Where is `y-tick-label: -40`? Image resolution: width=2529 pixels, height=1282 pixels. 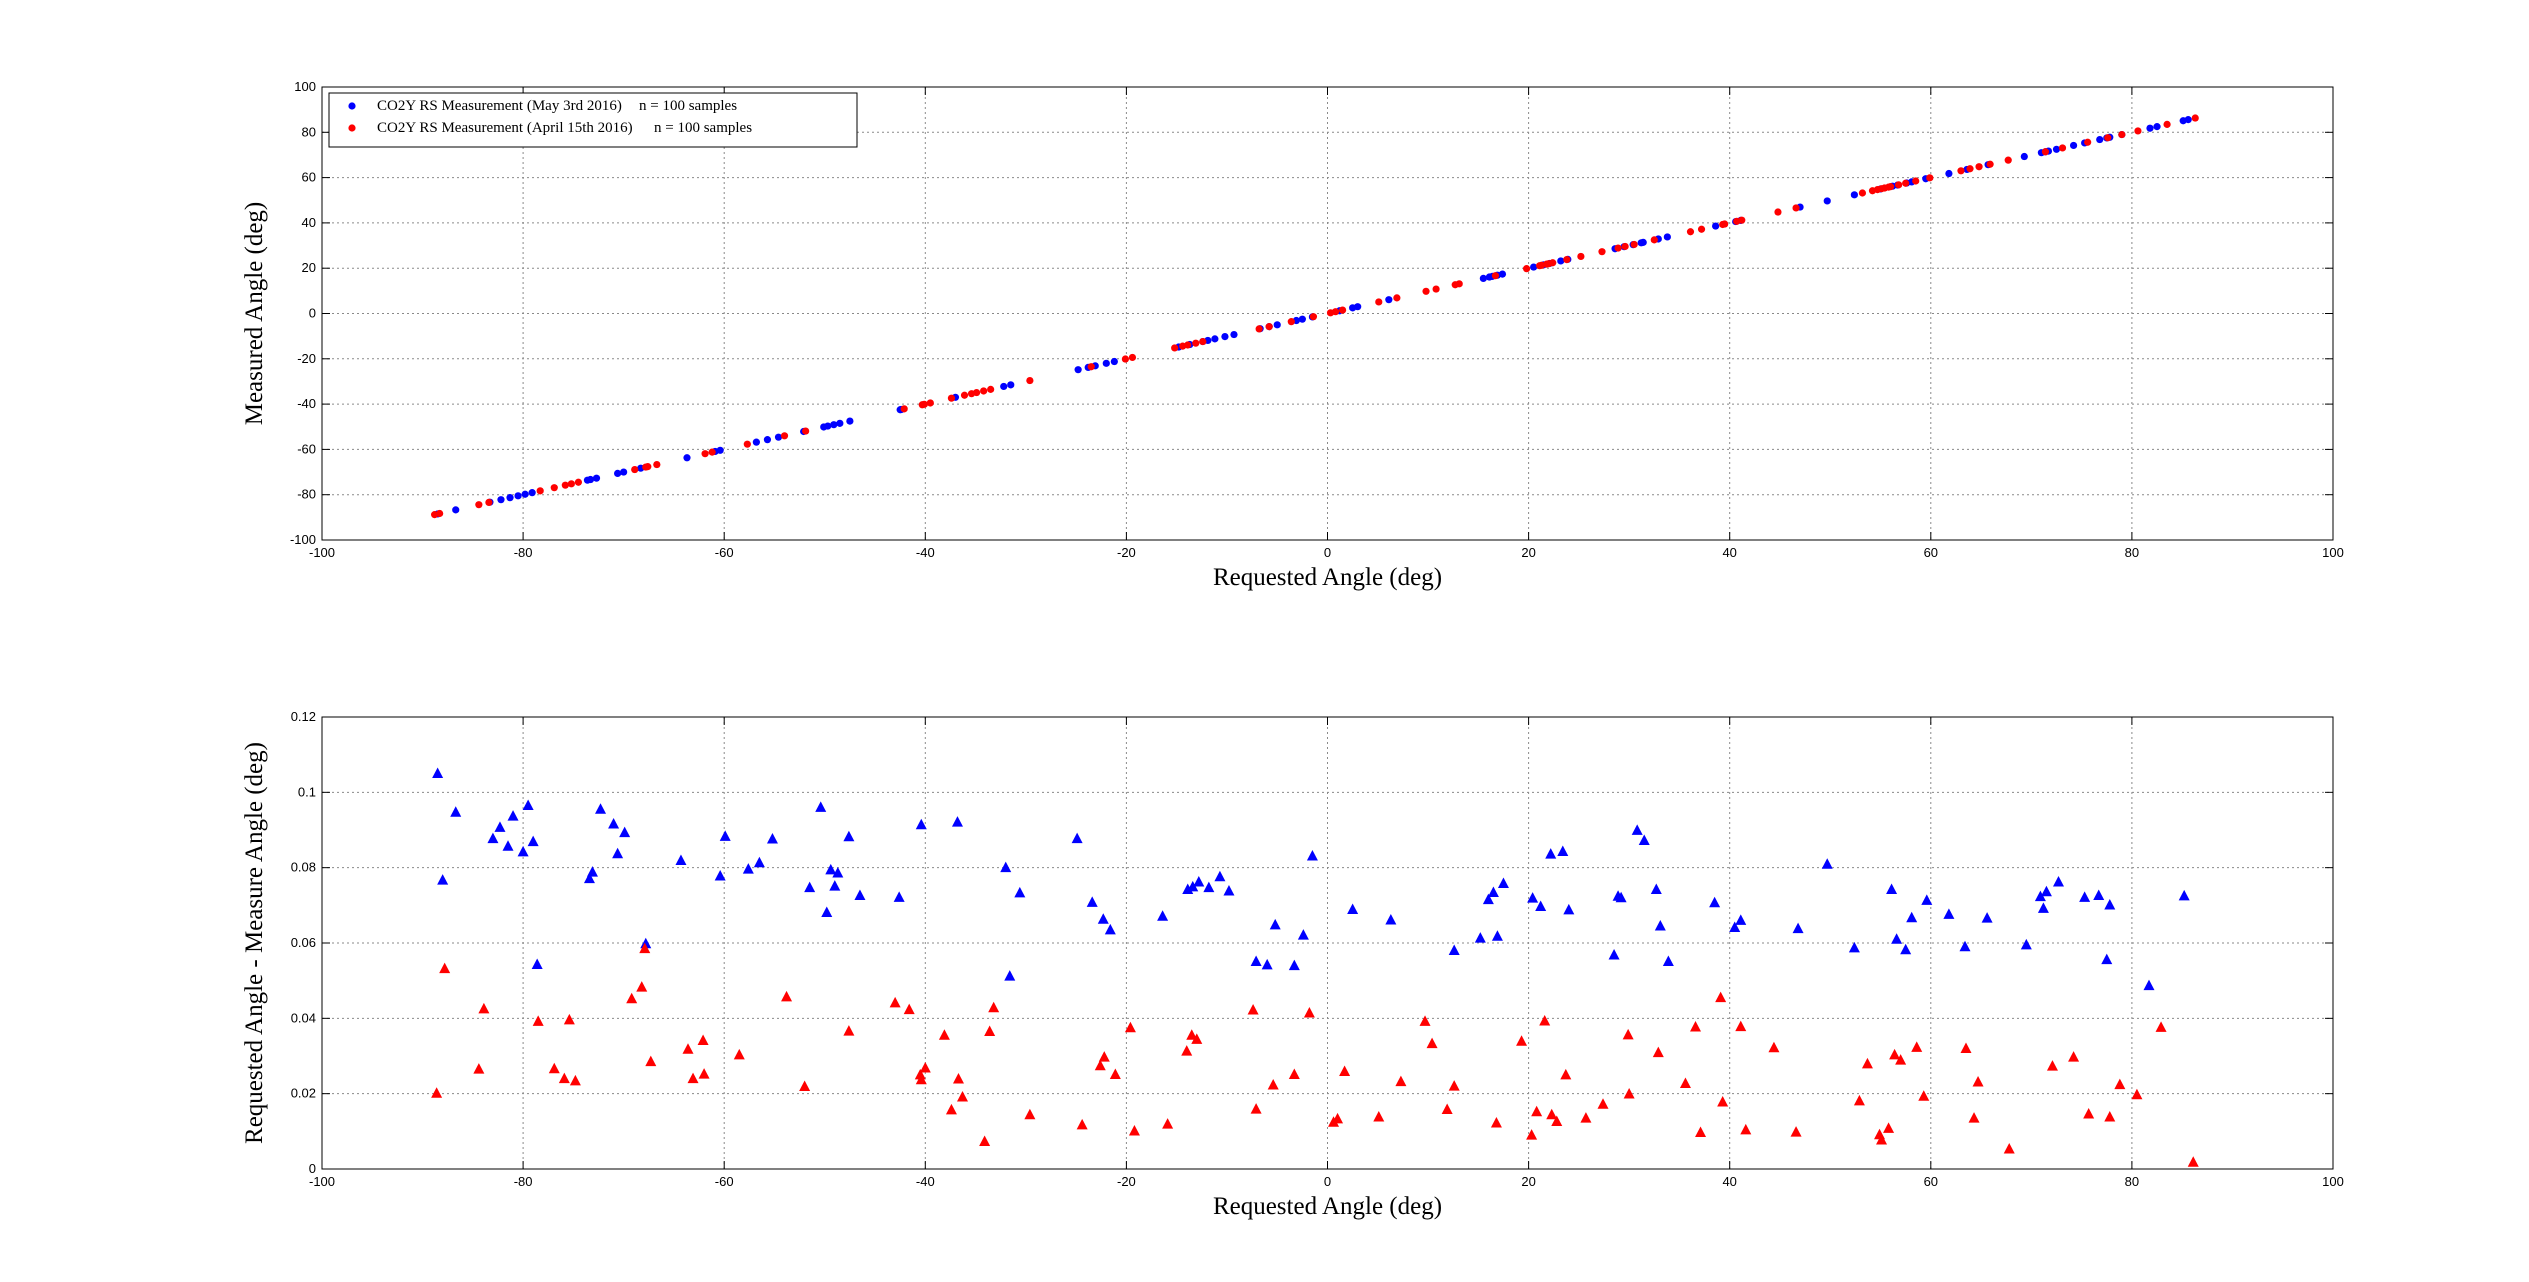 y-tick-label: -40 is located at coordinates (306, 403).